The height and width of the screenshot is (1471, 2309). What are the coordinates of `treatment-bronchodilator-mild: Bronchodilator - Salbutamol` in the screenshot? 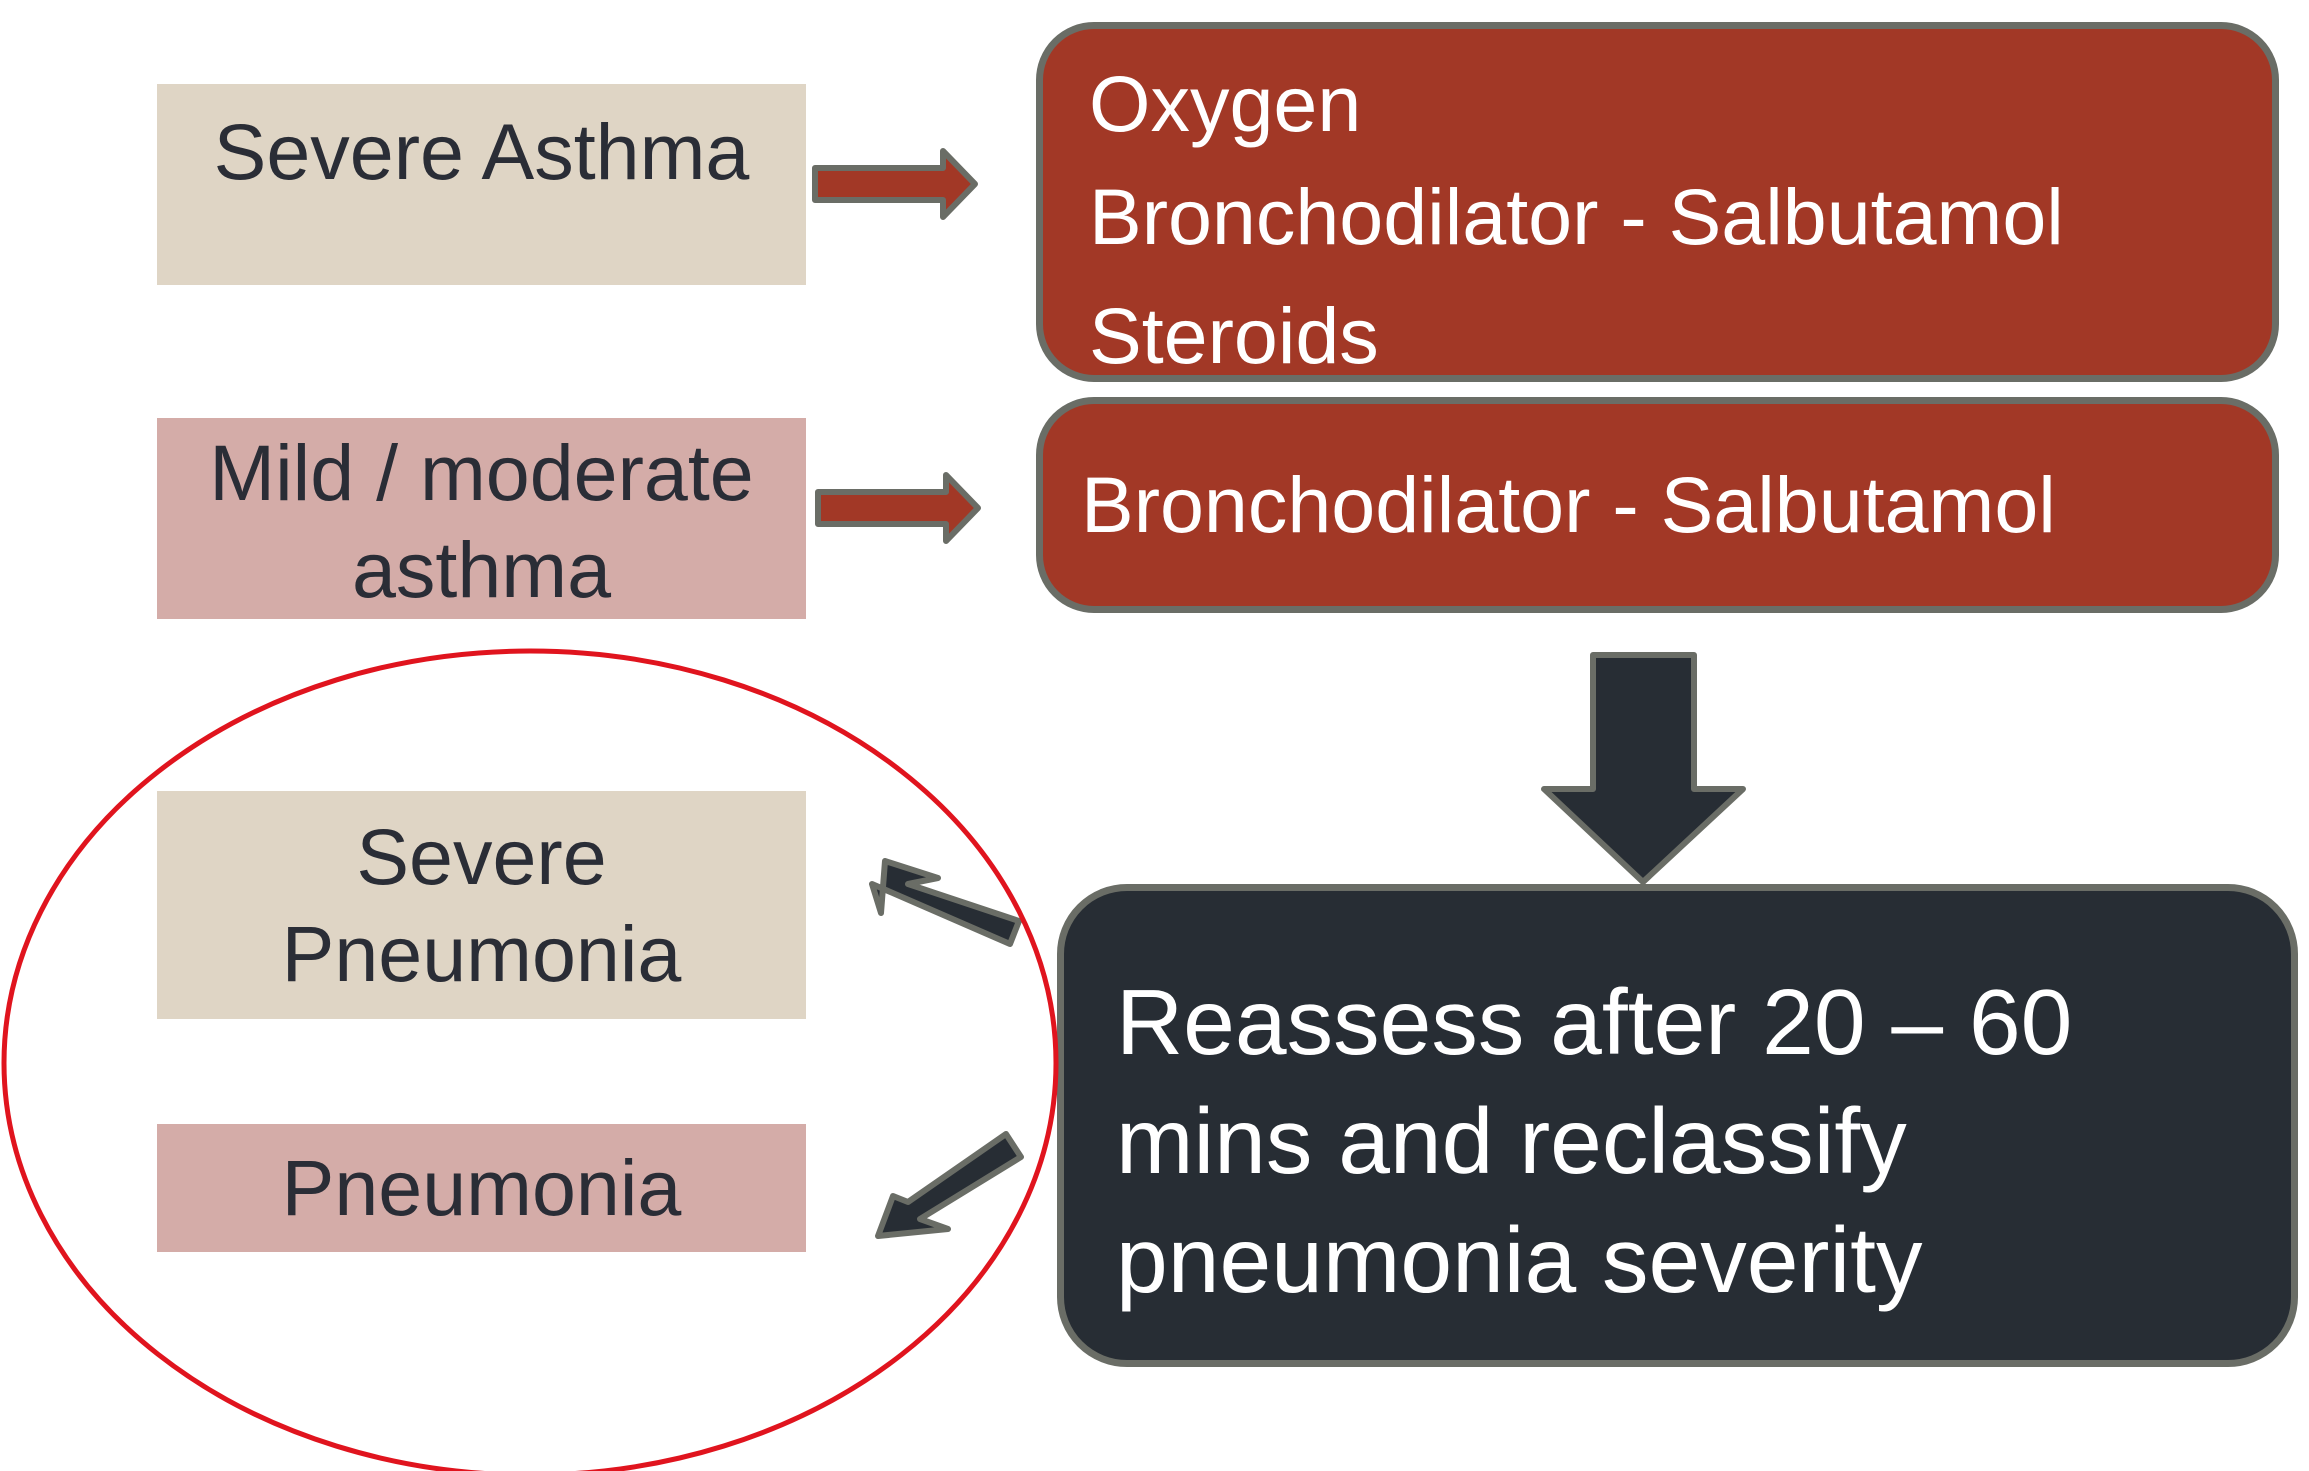 It's located at (1568, 504).